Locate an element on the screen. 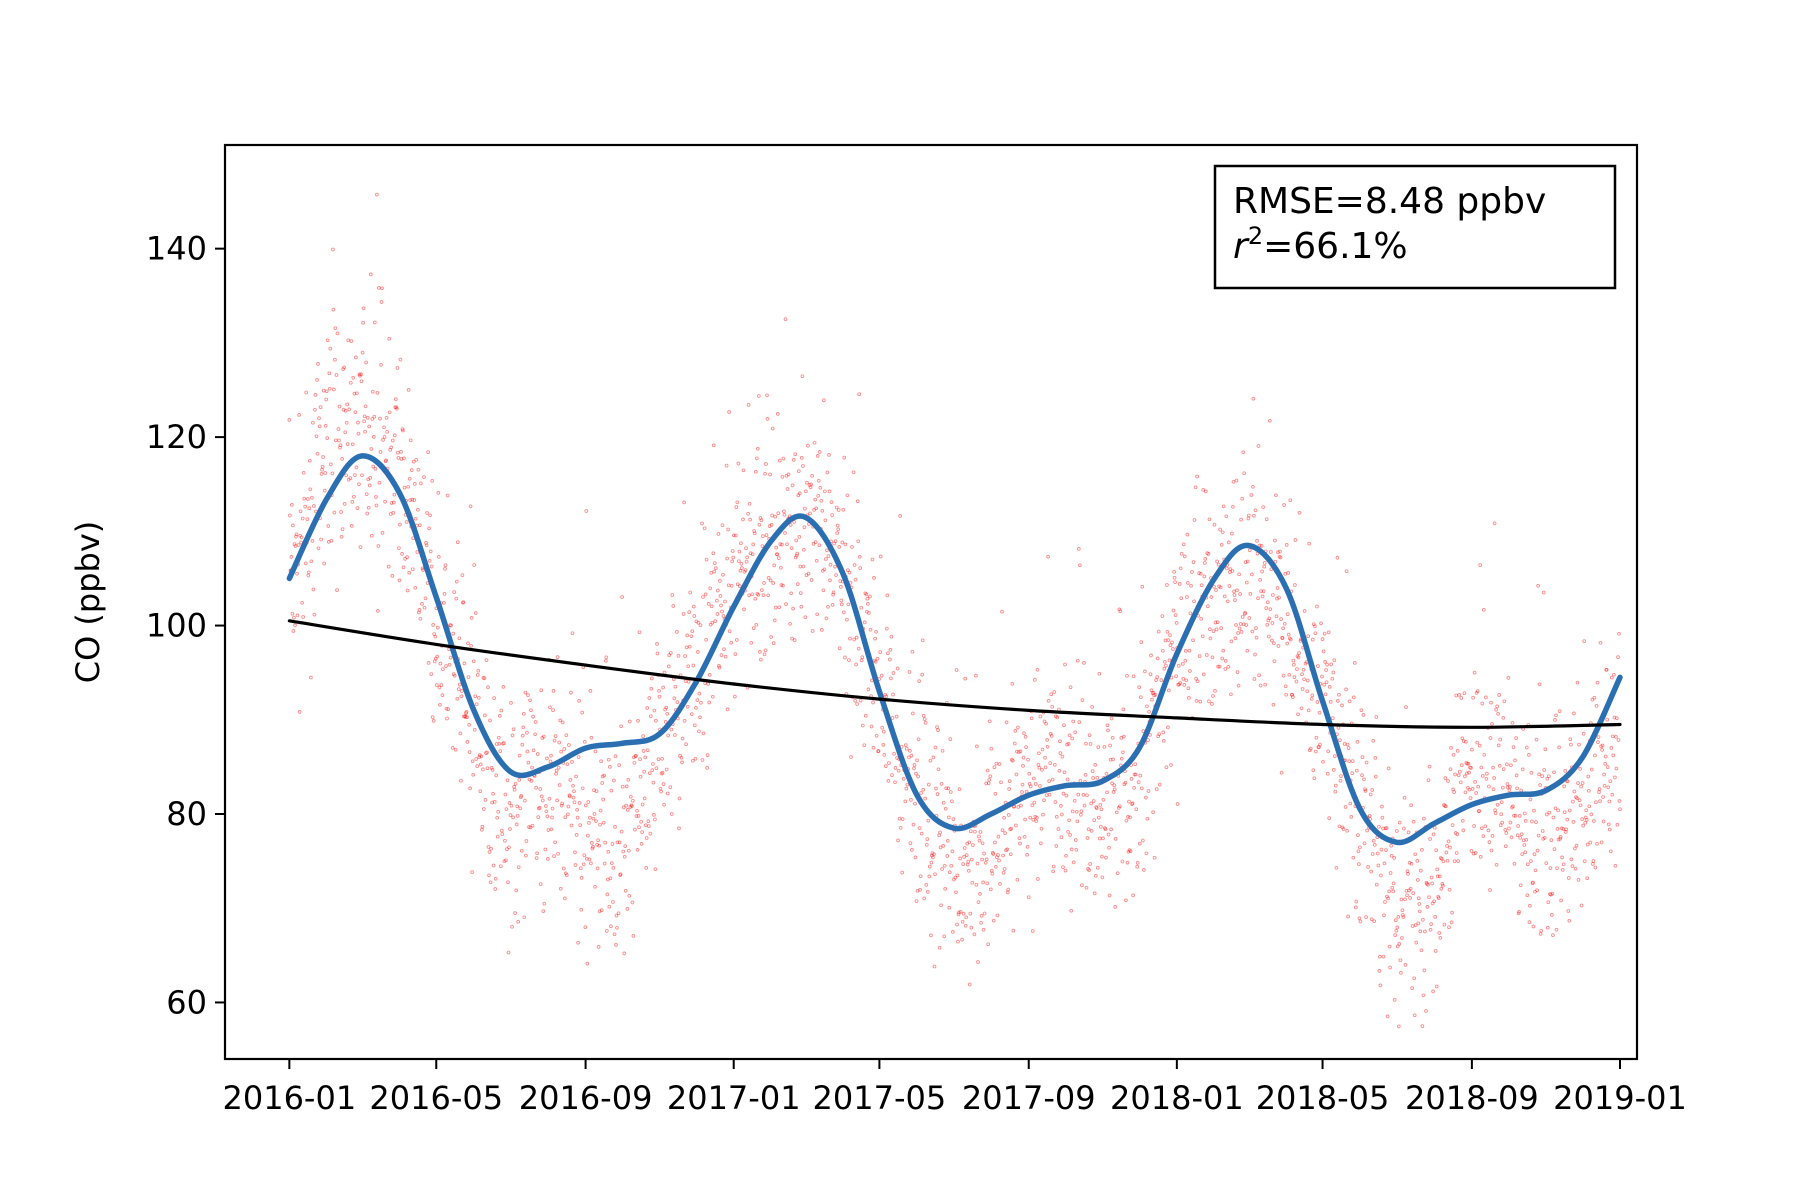 The width and height of the screenshot is (1800, 1200). r2-value: =66.1% is located at coordinates (1335, 246).